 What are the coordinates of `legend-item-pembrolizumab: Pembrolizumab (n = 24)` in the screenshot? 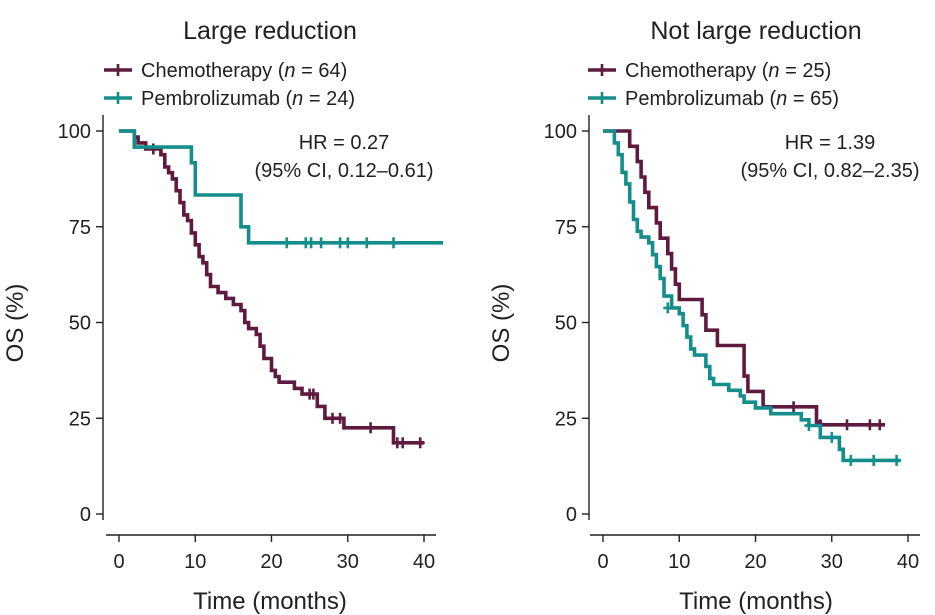 It's located at (229, 99).